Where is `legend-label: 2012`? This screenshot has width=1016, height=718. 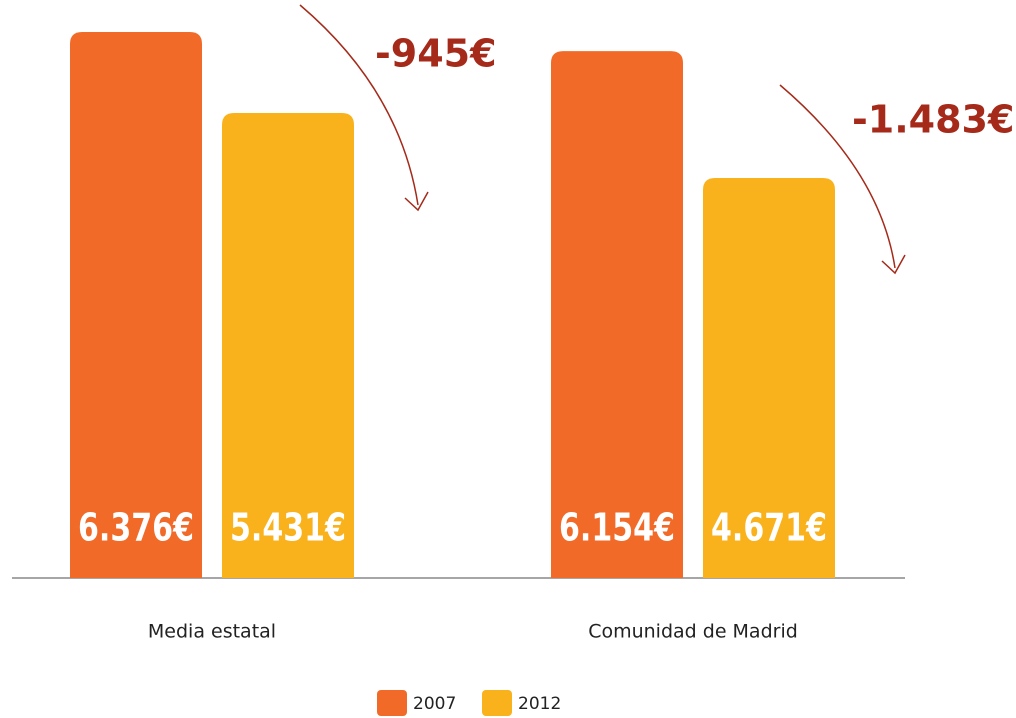
legend-label: 2012 is located at coordinates (539, 704).